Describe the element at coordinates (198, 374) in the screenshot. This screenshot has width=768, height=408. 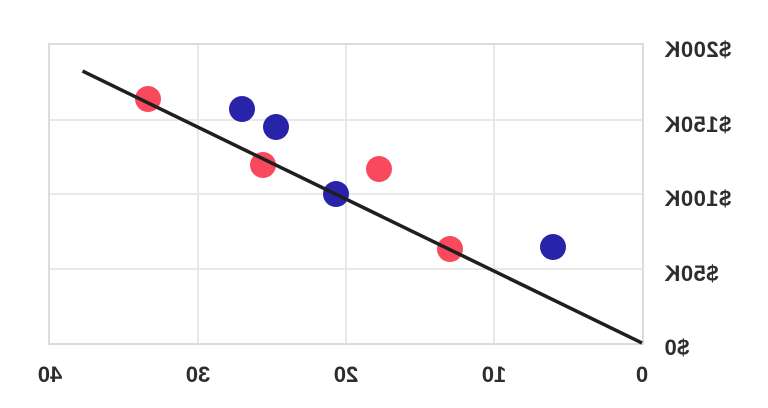
I see `x-tick-label: 30` at that location.